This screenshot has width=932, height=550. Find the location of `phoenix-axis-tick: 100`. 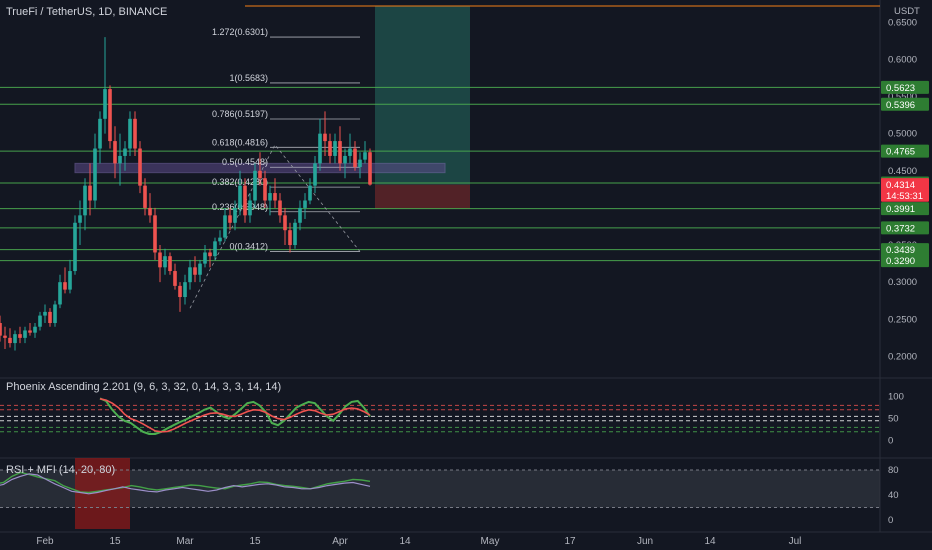

phoenix-axis-tick: 100 is located at coordinates (896, 397).